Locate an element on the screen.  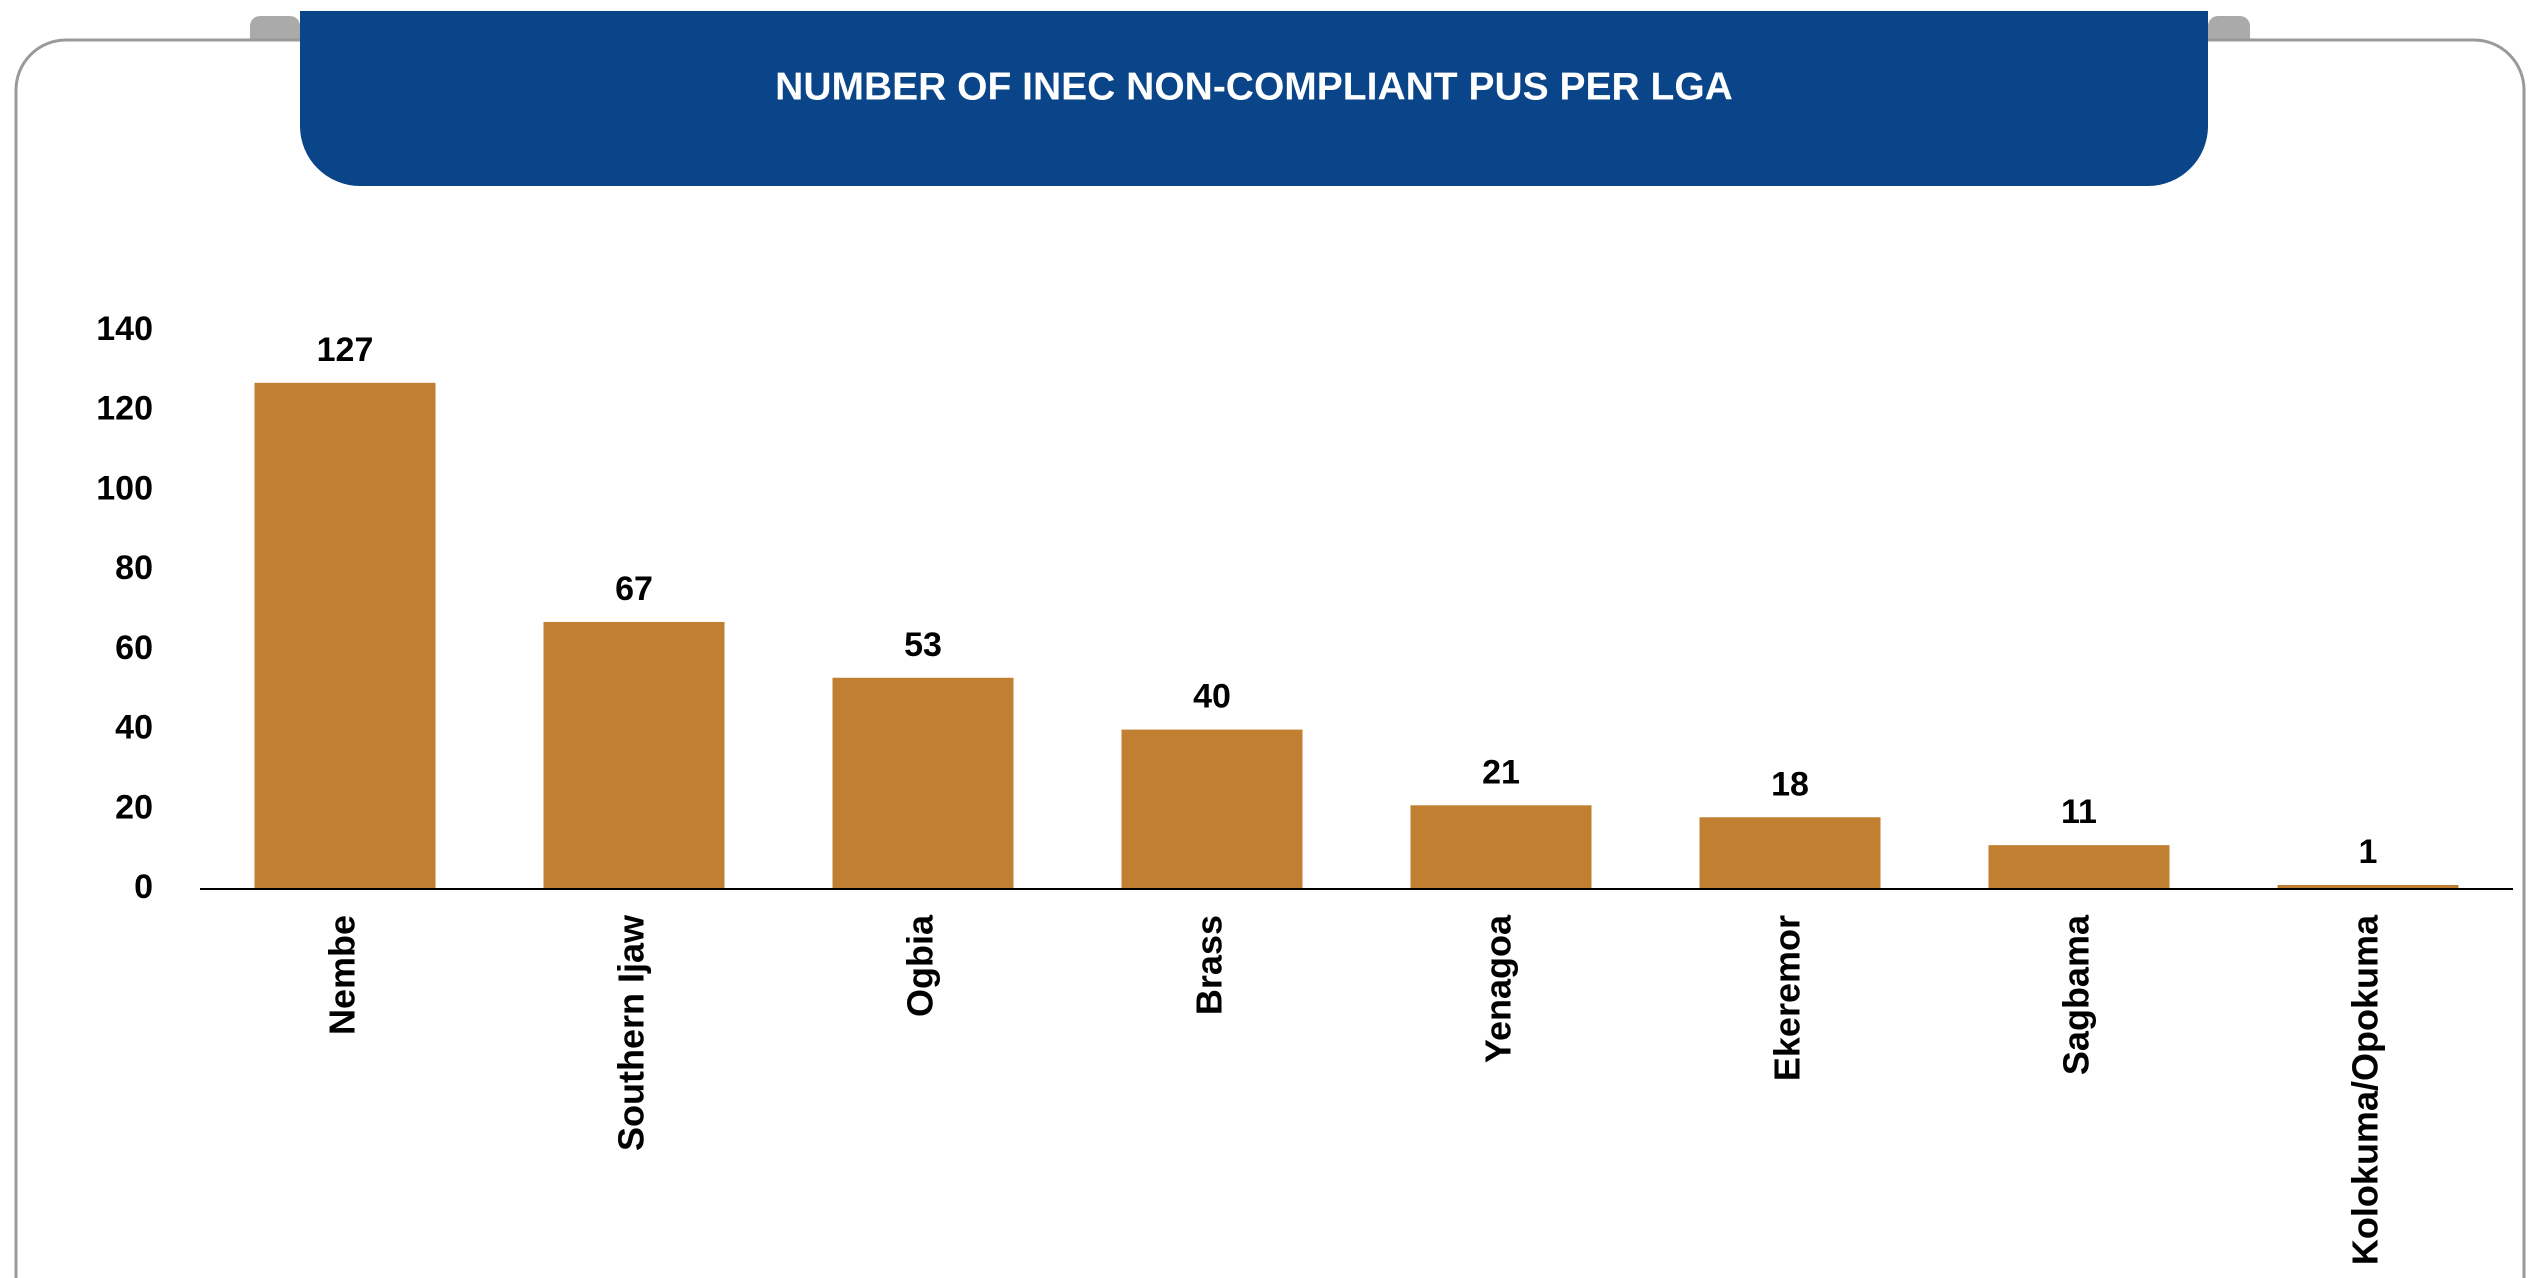
y-tick-label: 60 is located at coordinates (134, 648).